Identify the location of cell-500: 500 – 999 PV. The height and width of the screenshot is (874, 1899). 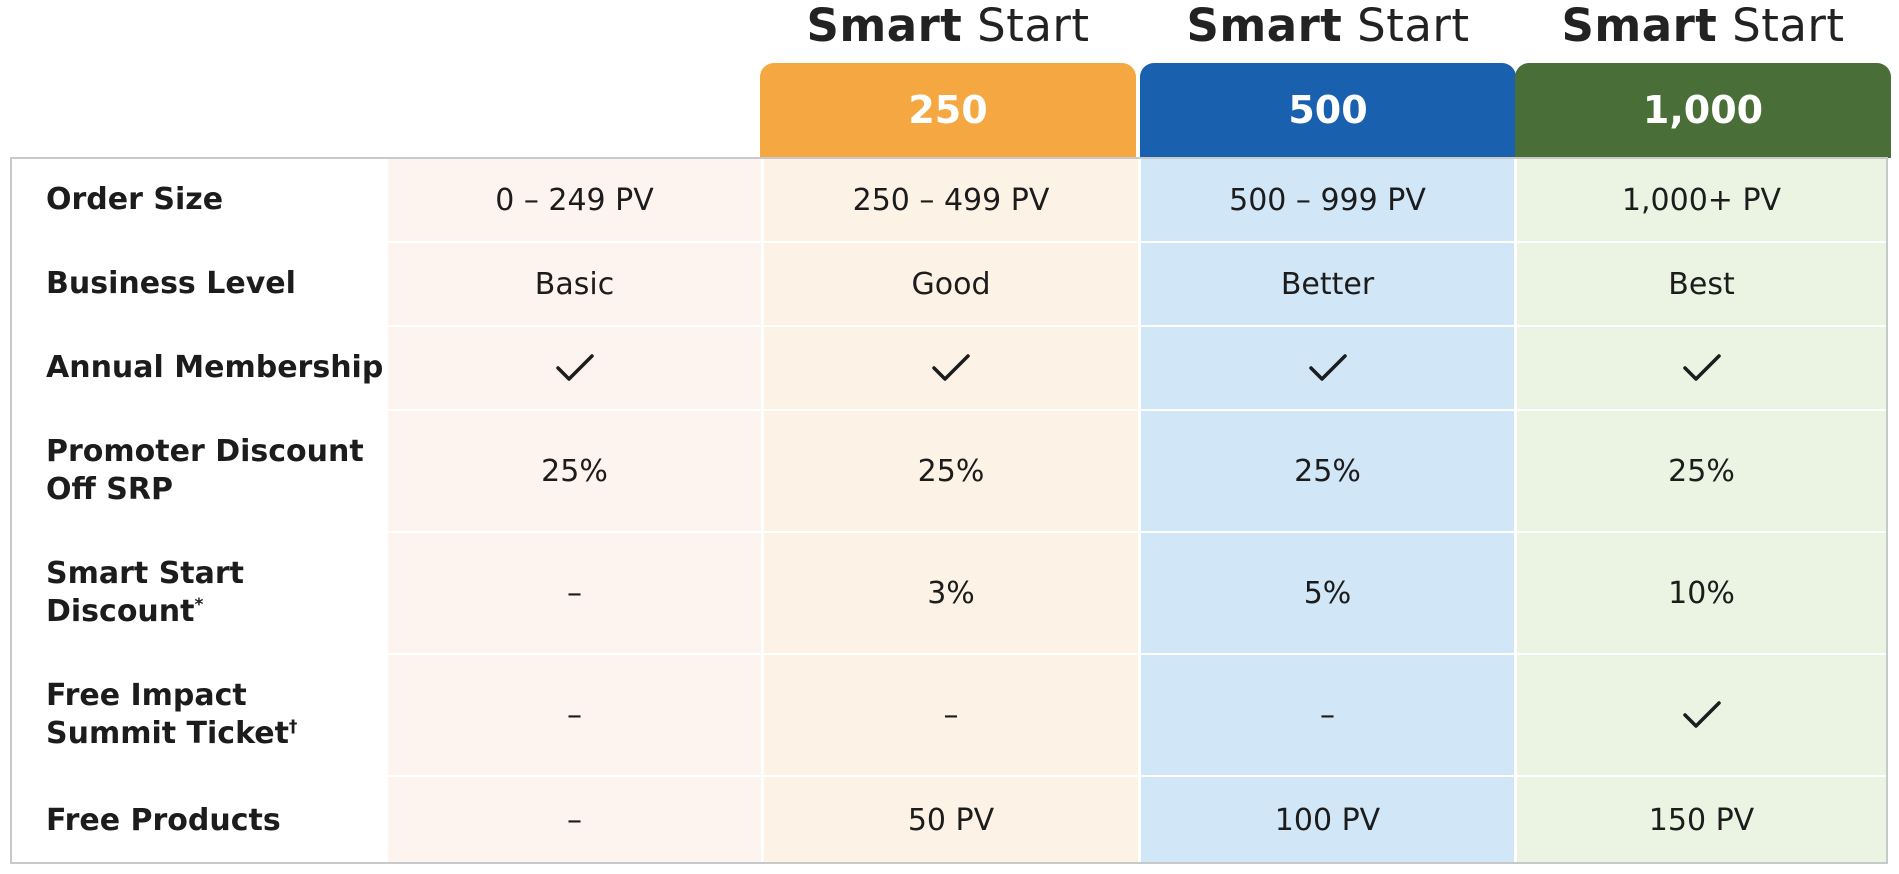
(1327, 200).